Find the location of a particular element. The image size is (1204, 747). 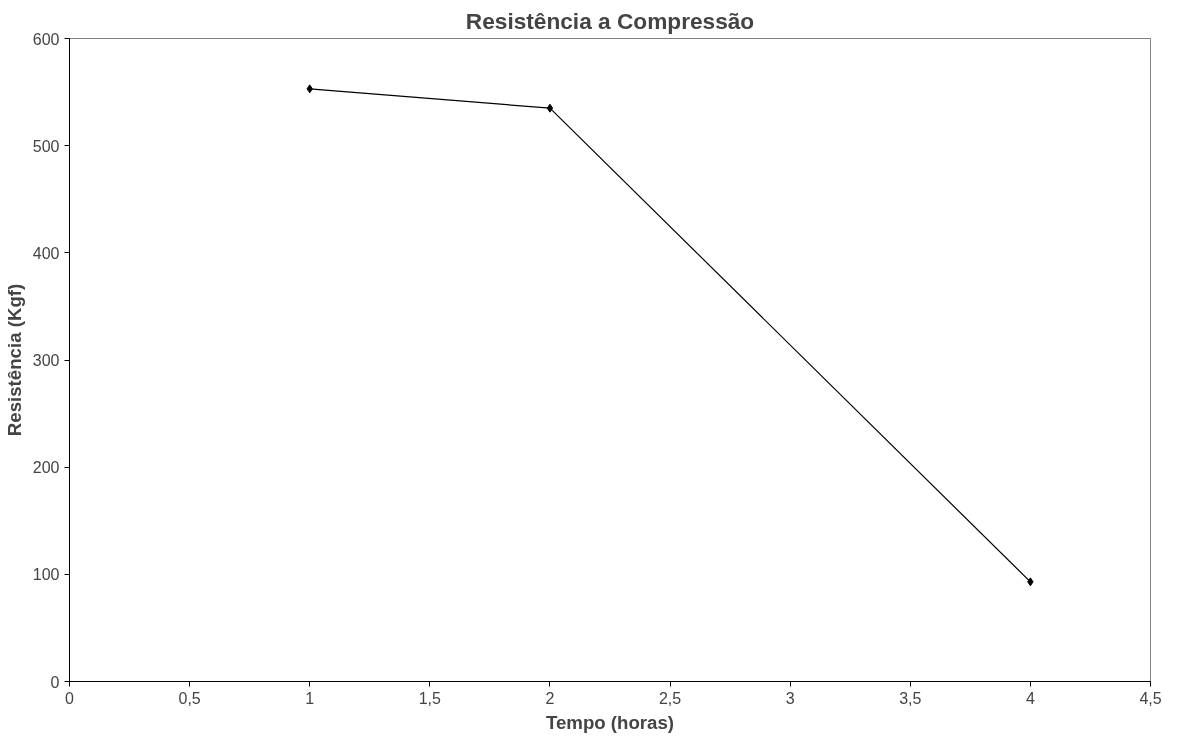

y-tick-label: 300 is located at coordinates (46, 360).